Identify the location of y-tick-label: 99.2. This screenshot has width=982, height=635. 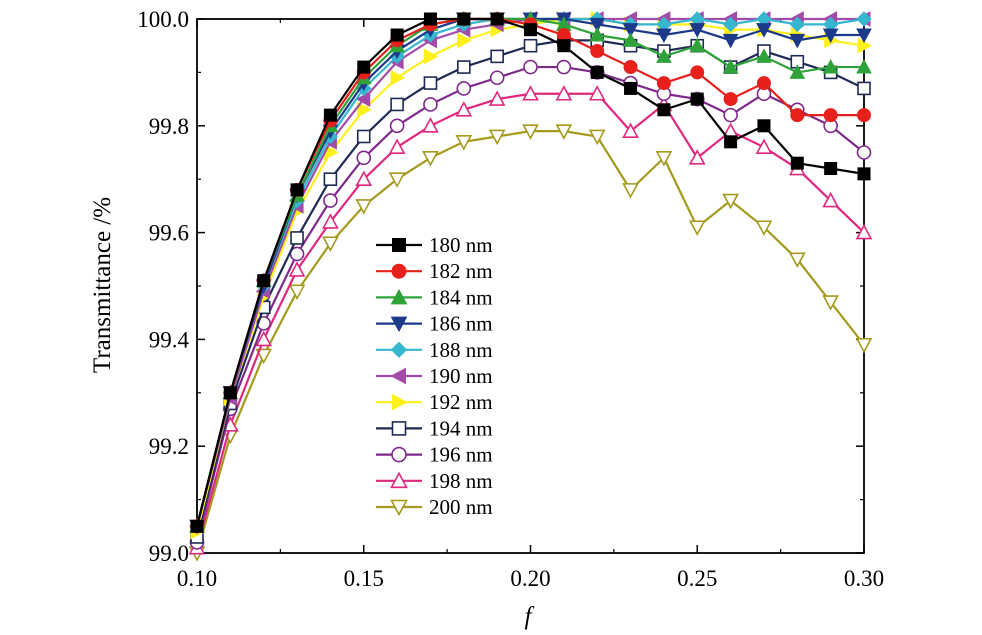
(169, 446).